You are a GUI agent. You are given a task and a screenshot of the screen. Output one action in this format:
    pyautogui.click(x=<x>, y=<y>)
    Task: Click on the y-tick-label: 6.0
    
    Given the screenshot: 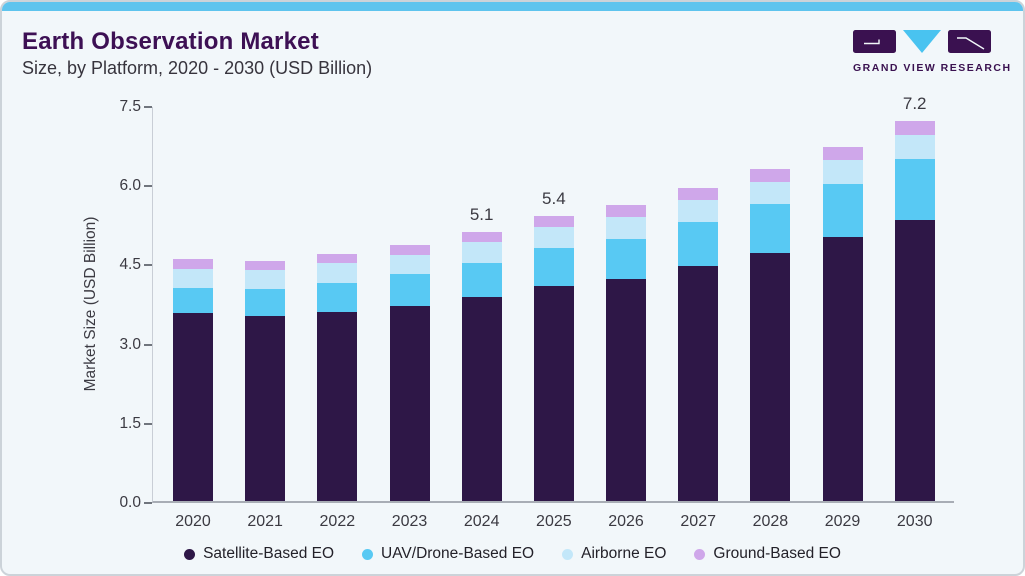 What is the action you would take?
    pyautogui.click(x=130, y=186)
    